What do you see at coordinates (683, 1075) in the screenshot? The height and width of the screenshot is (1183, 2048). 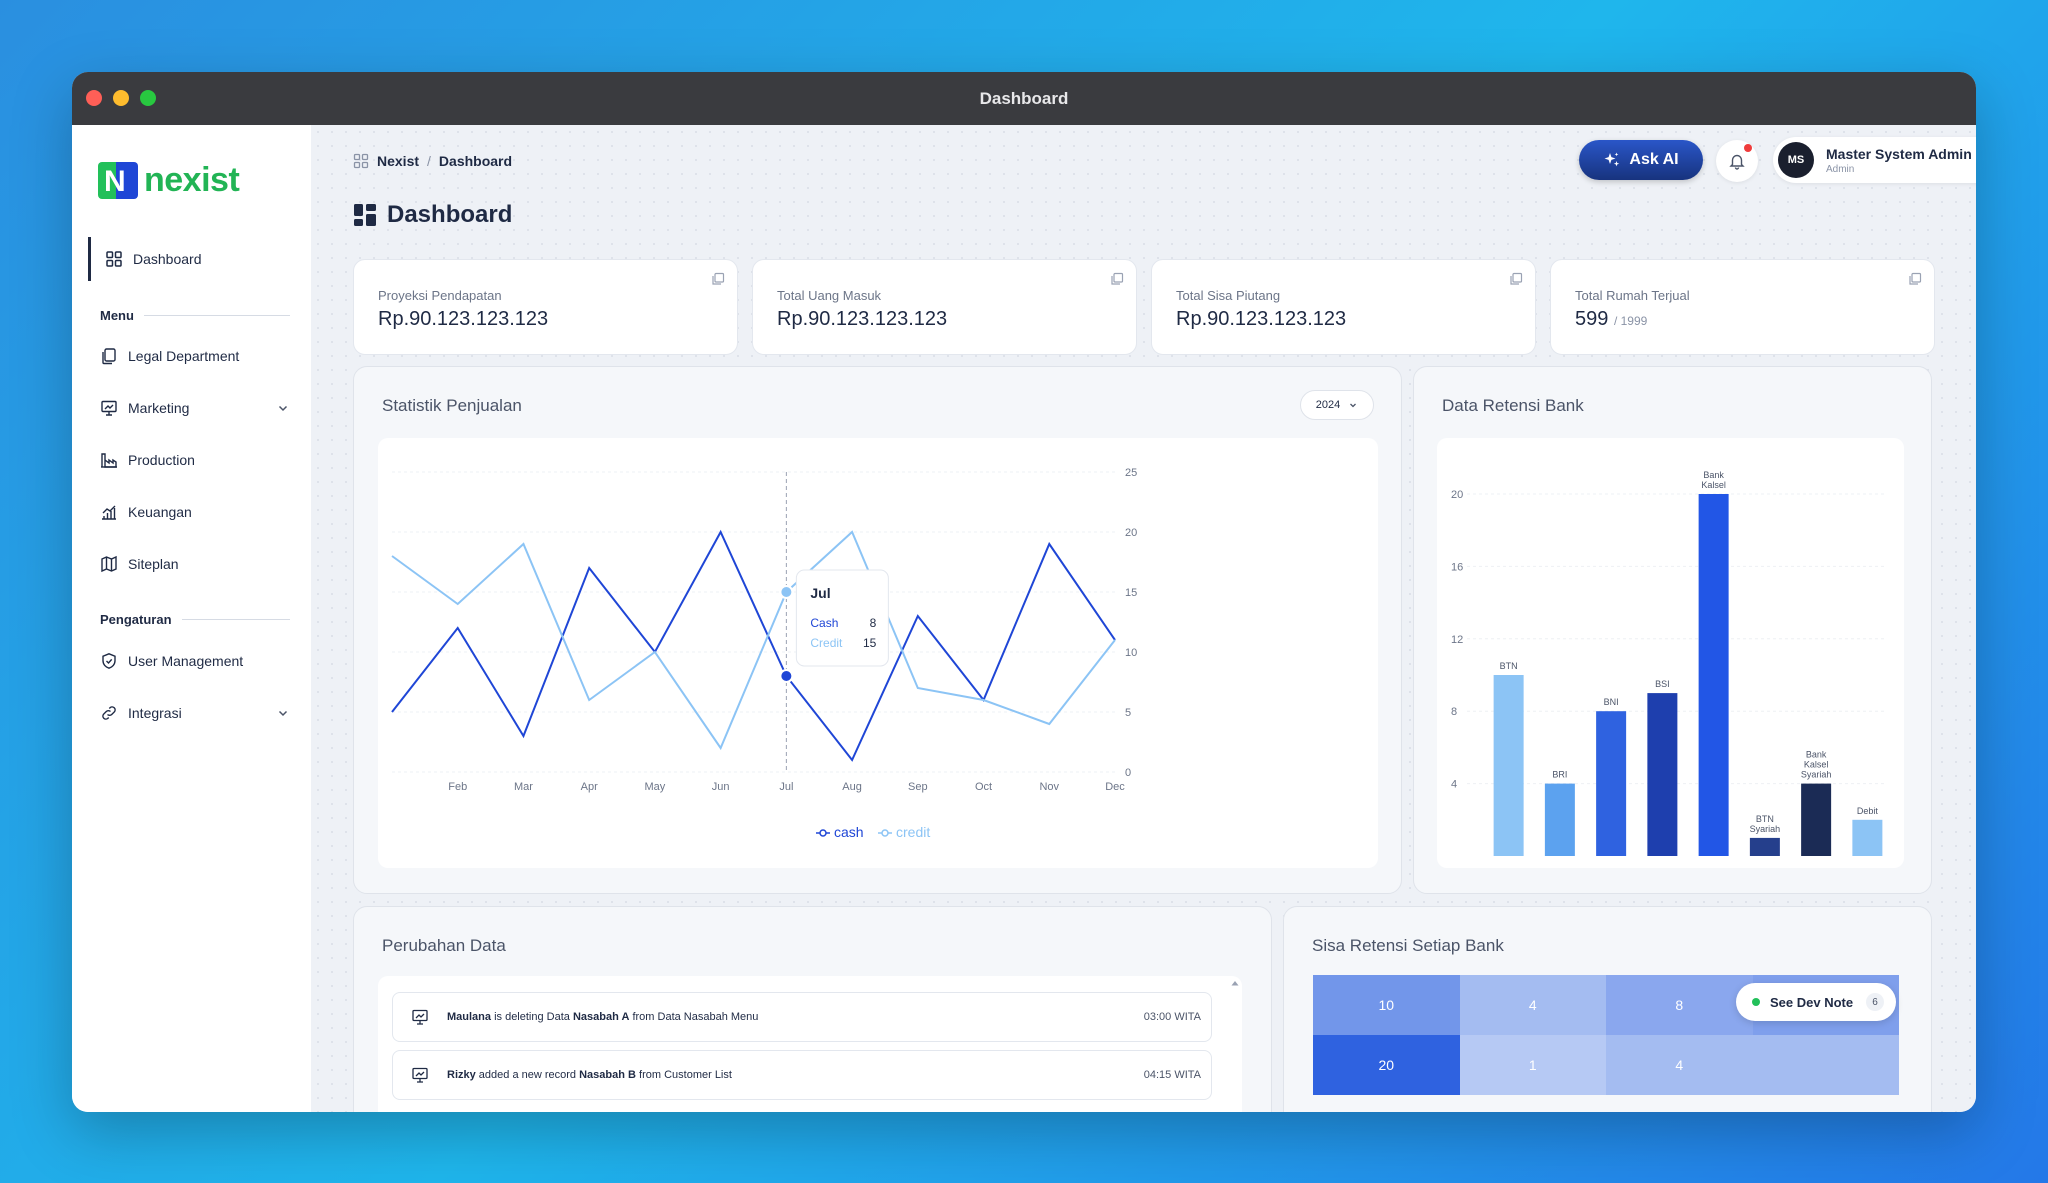 I see `log-rest: from Customer List` at bounding box center [683, 1075].